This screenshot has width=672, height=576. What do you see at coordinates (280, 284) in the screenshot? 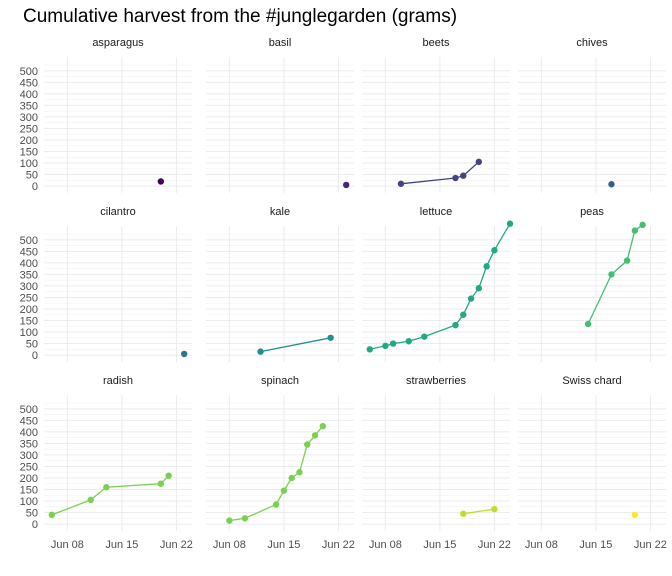
I see `facet-panel: kale` at bounding box center [280, 284].